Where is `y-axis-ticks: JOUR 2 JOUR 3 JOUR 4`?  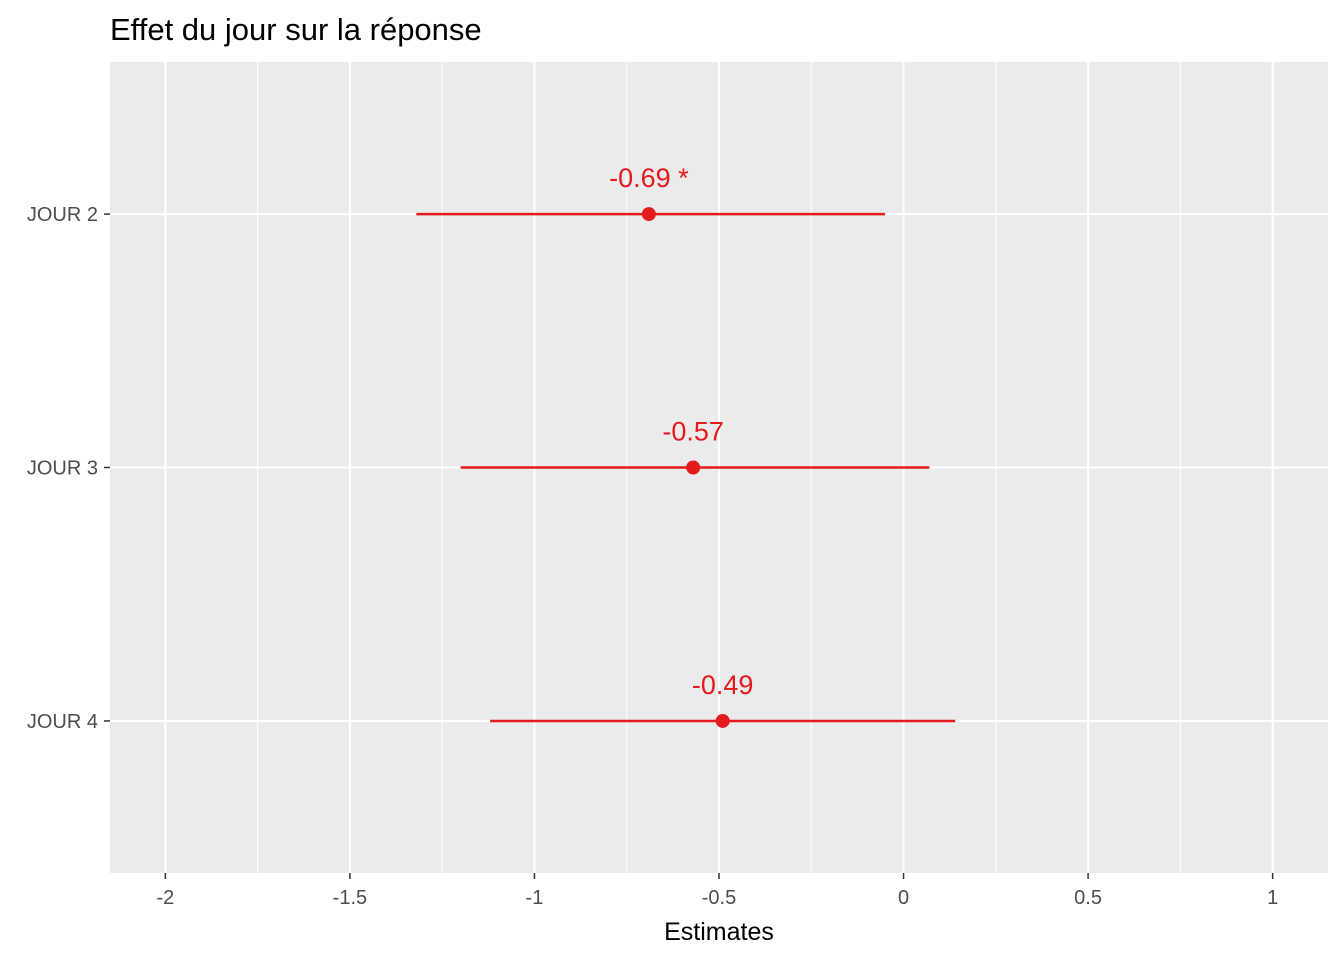
y-axis-ticks: JOUR 2 JOUR 3 JOUR 4 is located at coordinates (68, 468).